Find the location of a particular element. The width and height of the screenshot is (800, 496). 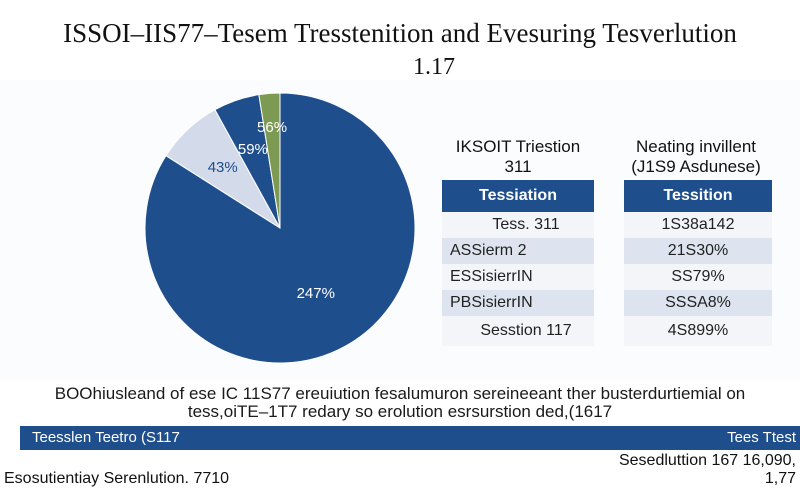

bottom-bar: Teesslen Teetro (S117 Tees Ttest is located at coordinates (410, 438).